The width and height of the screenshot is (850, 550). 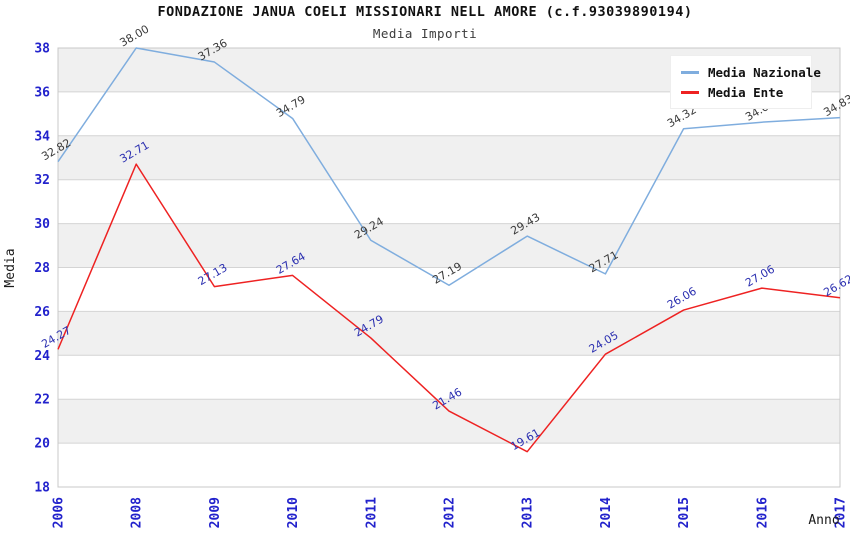 I want to click on legend-item-media-ente: Media Ente, so click(x=742, y=92).